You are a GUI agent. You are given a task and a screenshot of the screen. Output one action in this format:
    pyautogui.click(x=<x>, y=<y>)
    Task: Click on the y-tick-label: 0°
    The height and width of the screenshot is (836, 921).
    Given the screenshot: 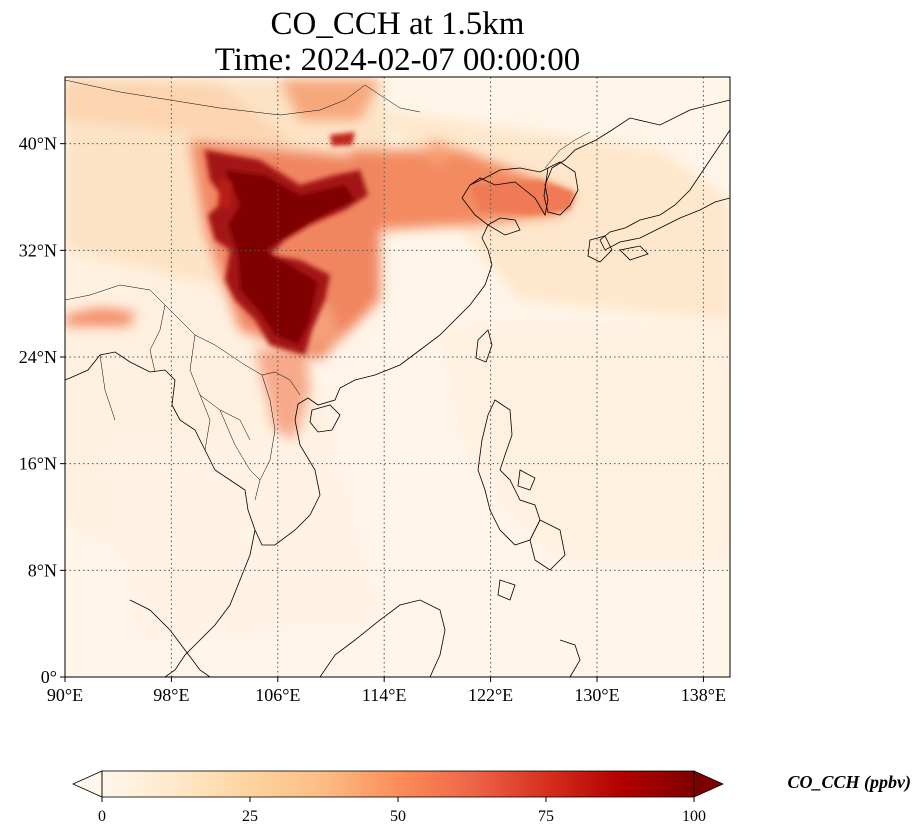 What is the action you would take?
    pyautogui.click(x=49, y=677)
    